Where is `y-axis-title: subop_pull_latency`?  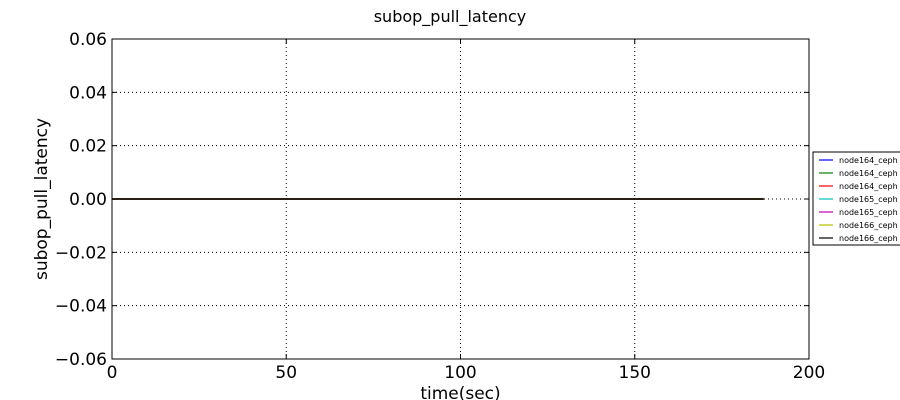 y-axis-title: subop_pull_latency is located at coordinates (42, 199).